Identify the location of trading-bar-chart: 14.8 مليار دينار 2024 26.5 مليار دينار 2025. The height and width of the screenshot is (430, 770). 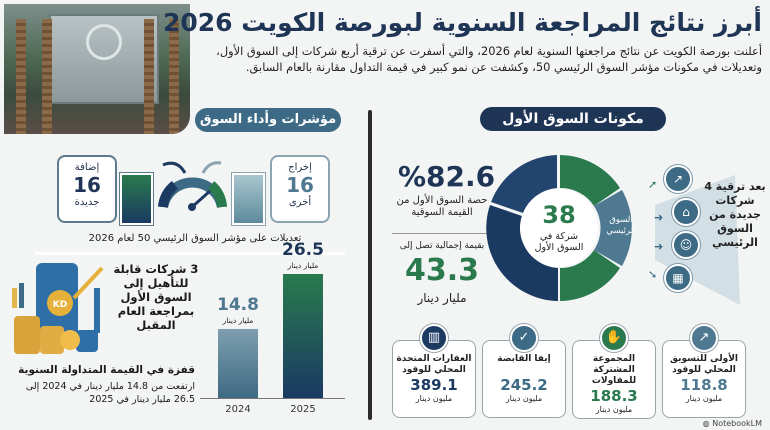
(272, 332).